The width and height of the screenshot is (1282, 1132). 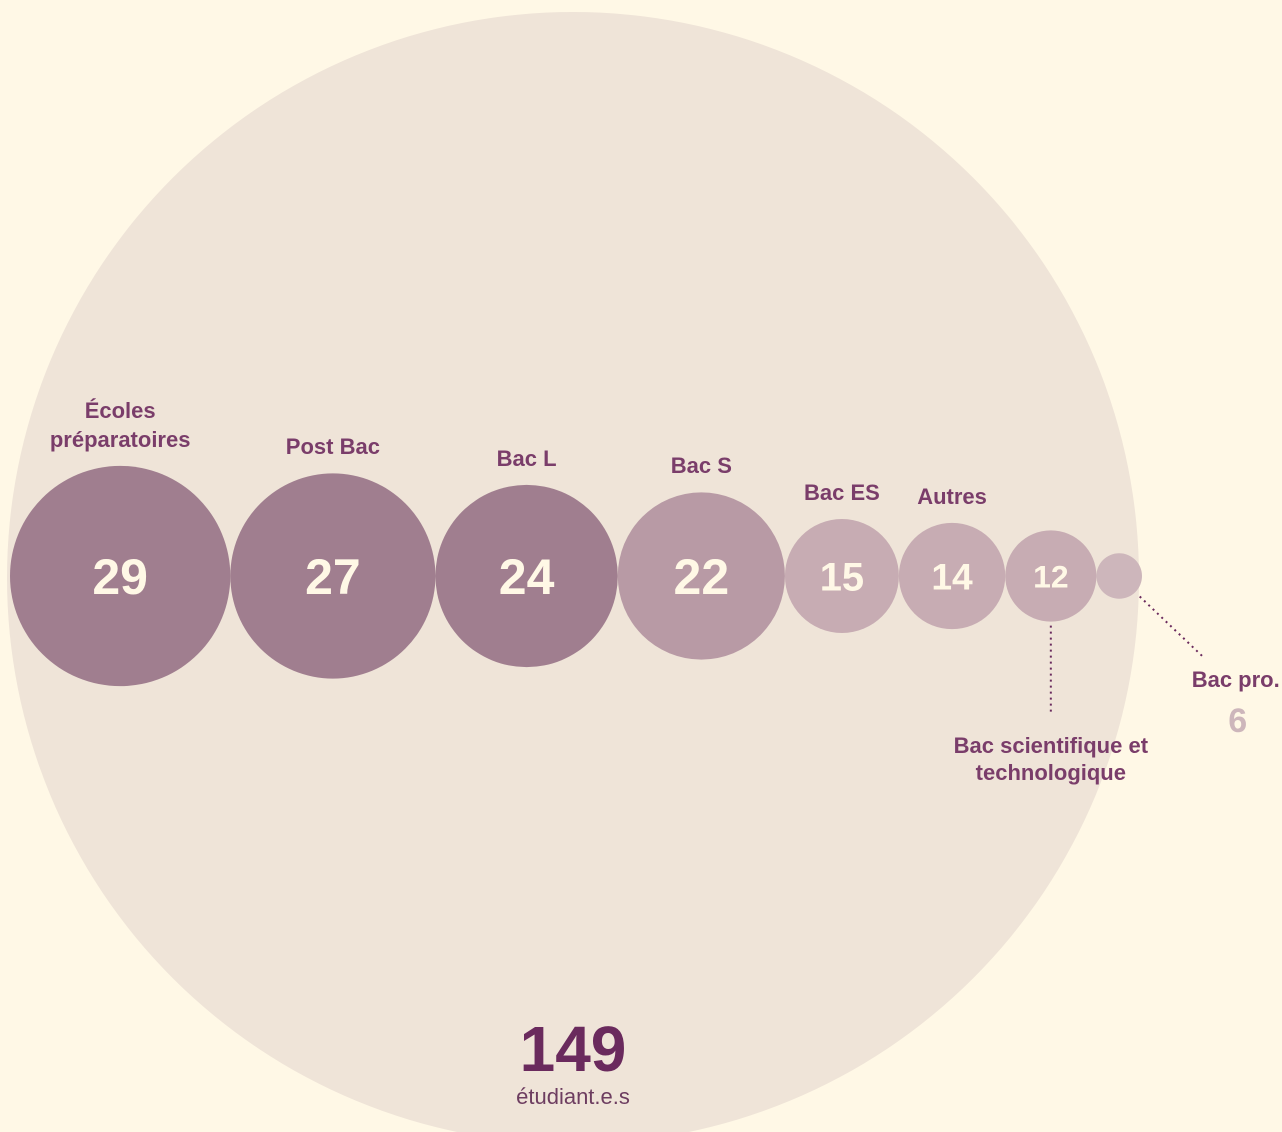 I want to click on bubble-label: Bac scientifique et technologique, so click(x=1051, y=758).